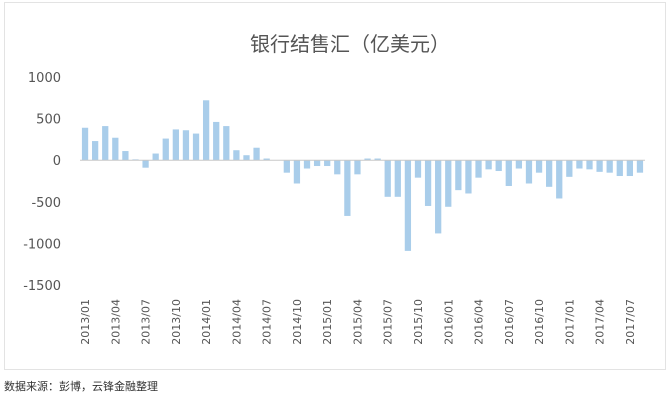  I want to click on y-tick-label: 0, so click(57, 161).